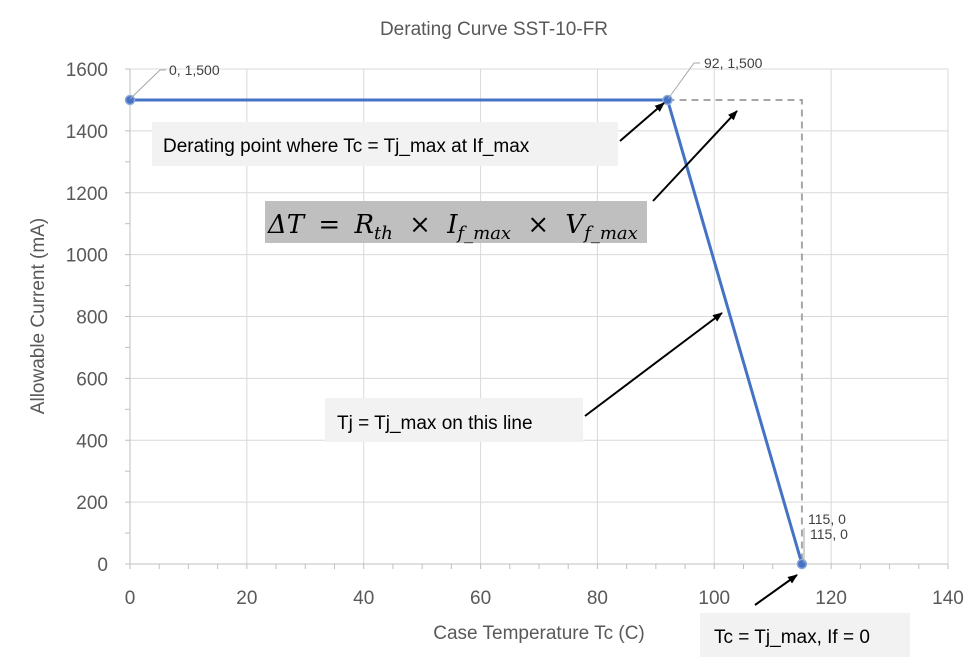 The height and width of the screenshot is (662, 975). I want to click on formula-text: ΔT = Rth × If_max × Vf_max, so click(452, 228).